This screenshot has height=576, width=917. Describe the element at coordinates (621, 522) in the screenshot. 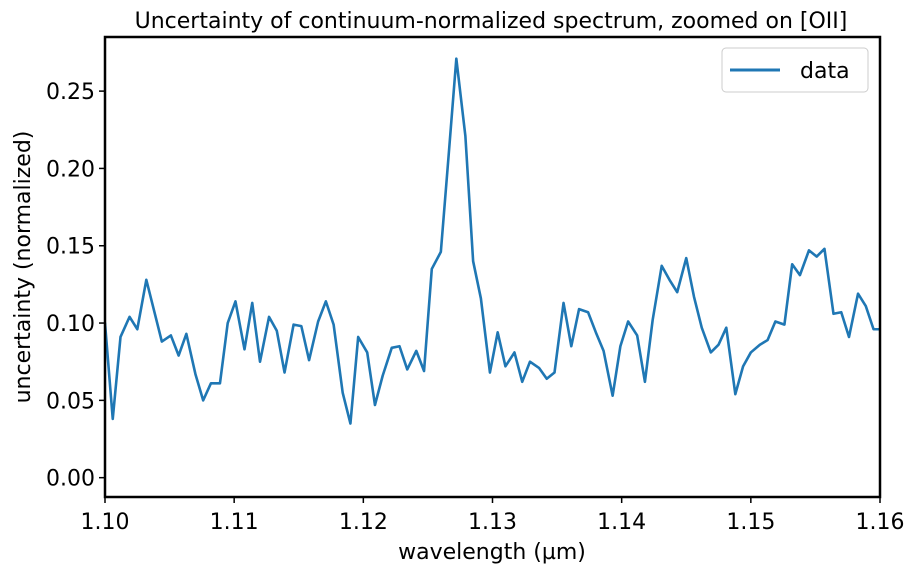

I see `x-tick-label: 1.14` at that location.